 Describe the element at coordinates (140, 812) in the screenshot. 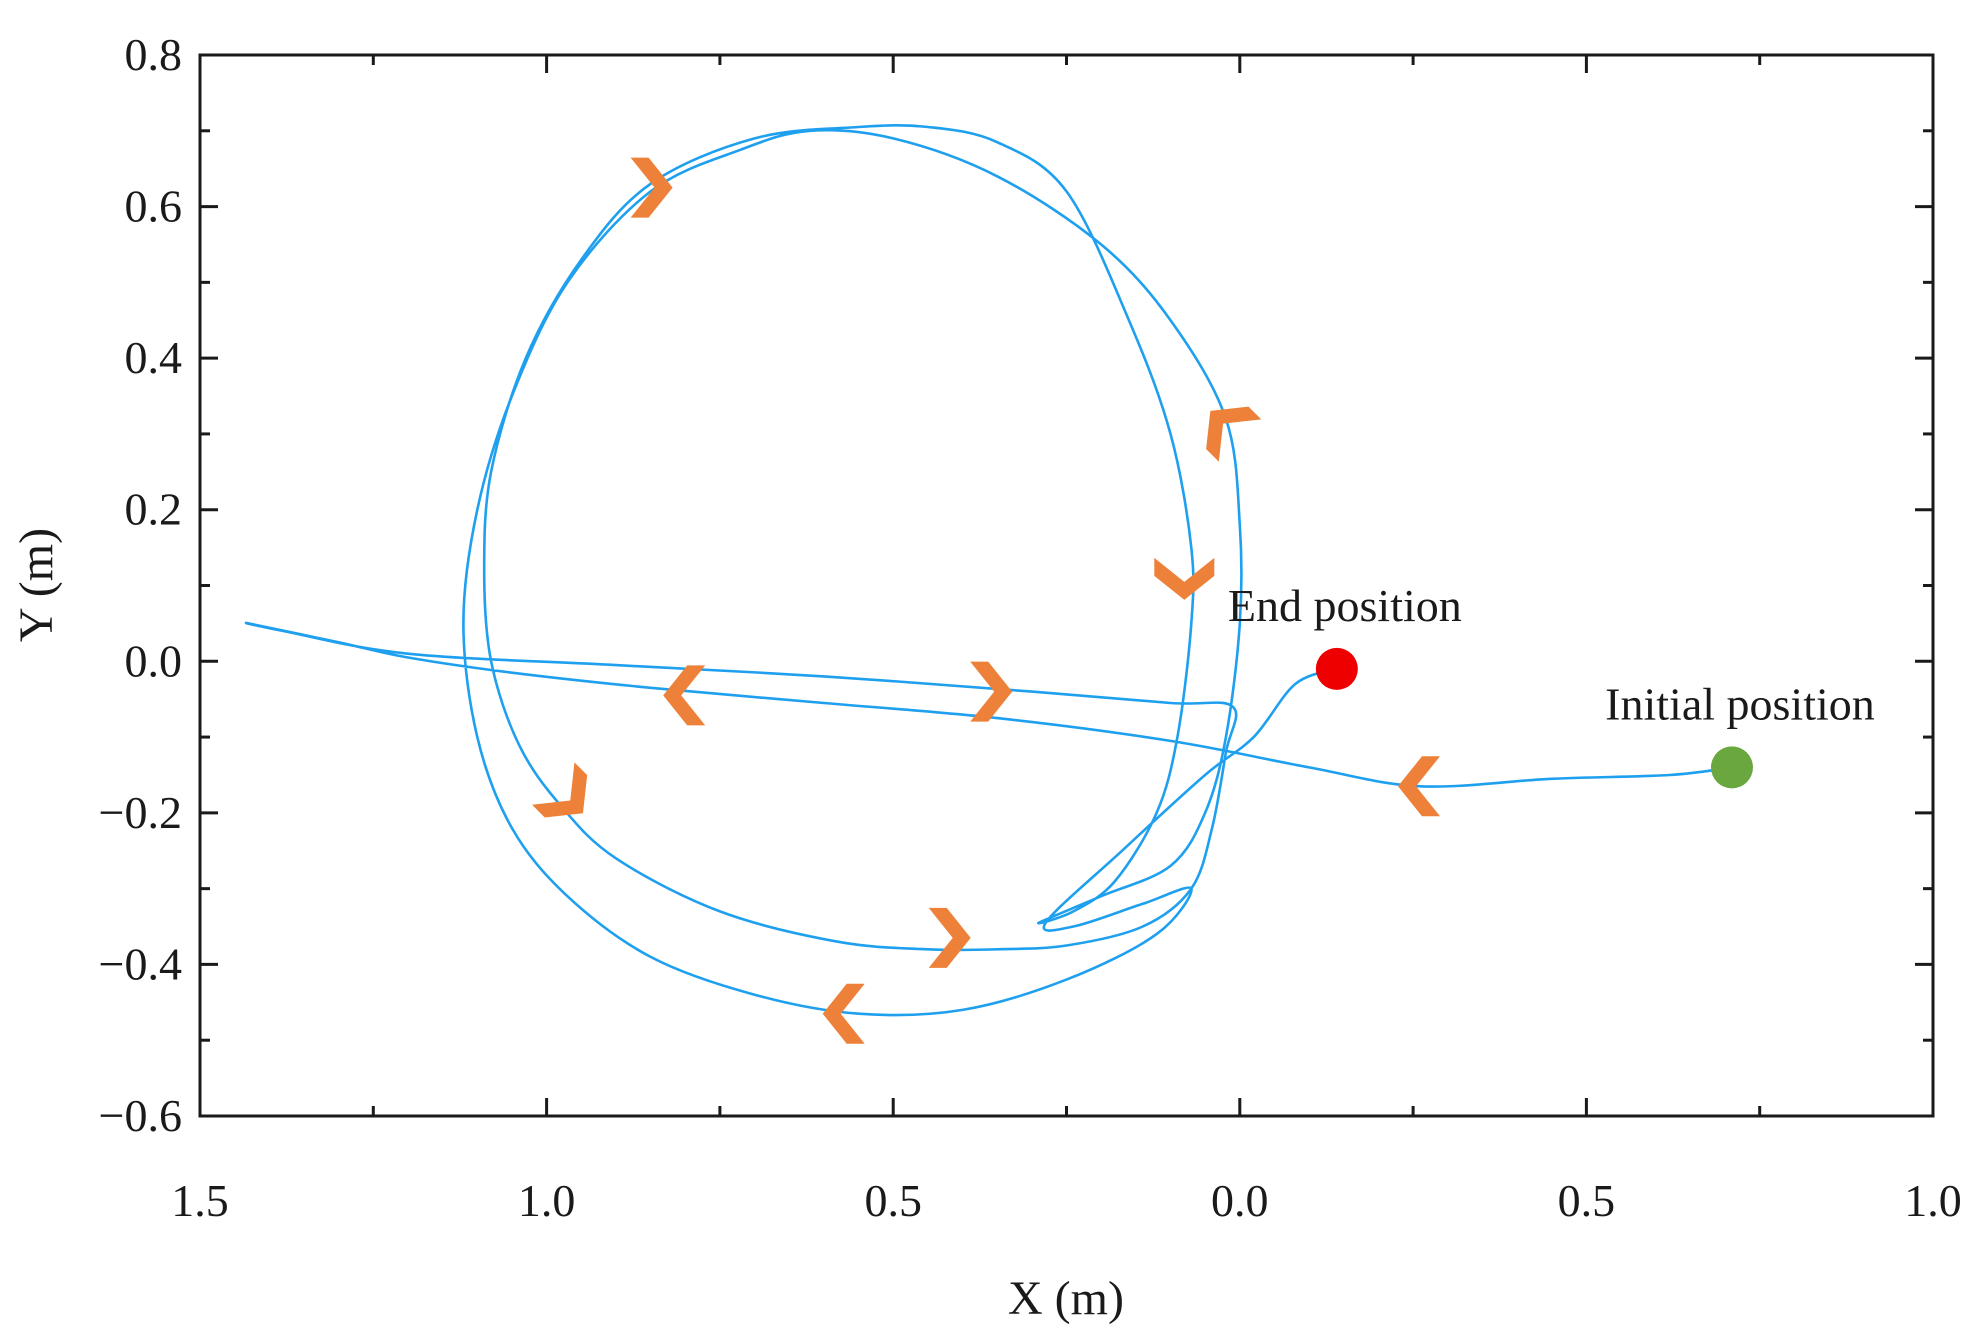

I see `y-tick-label: −0.2` at that location.